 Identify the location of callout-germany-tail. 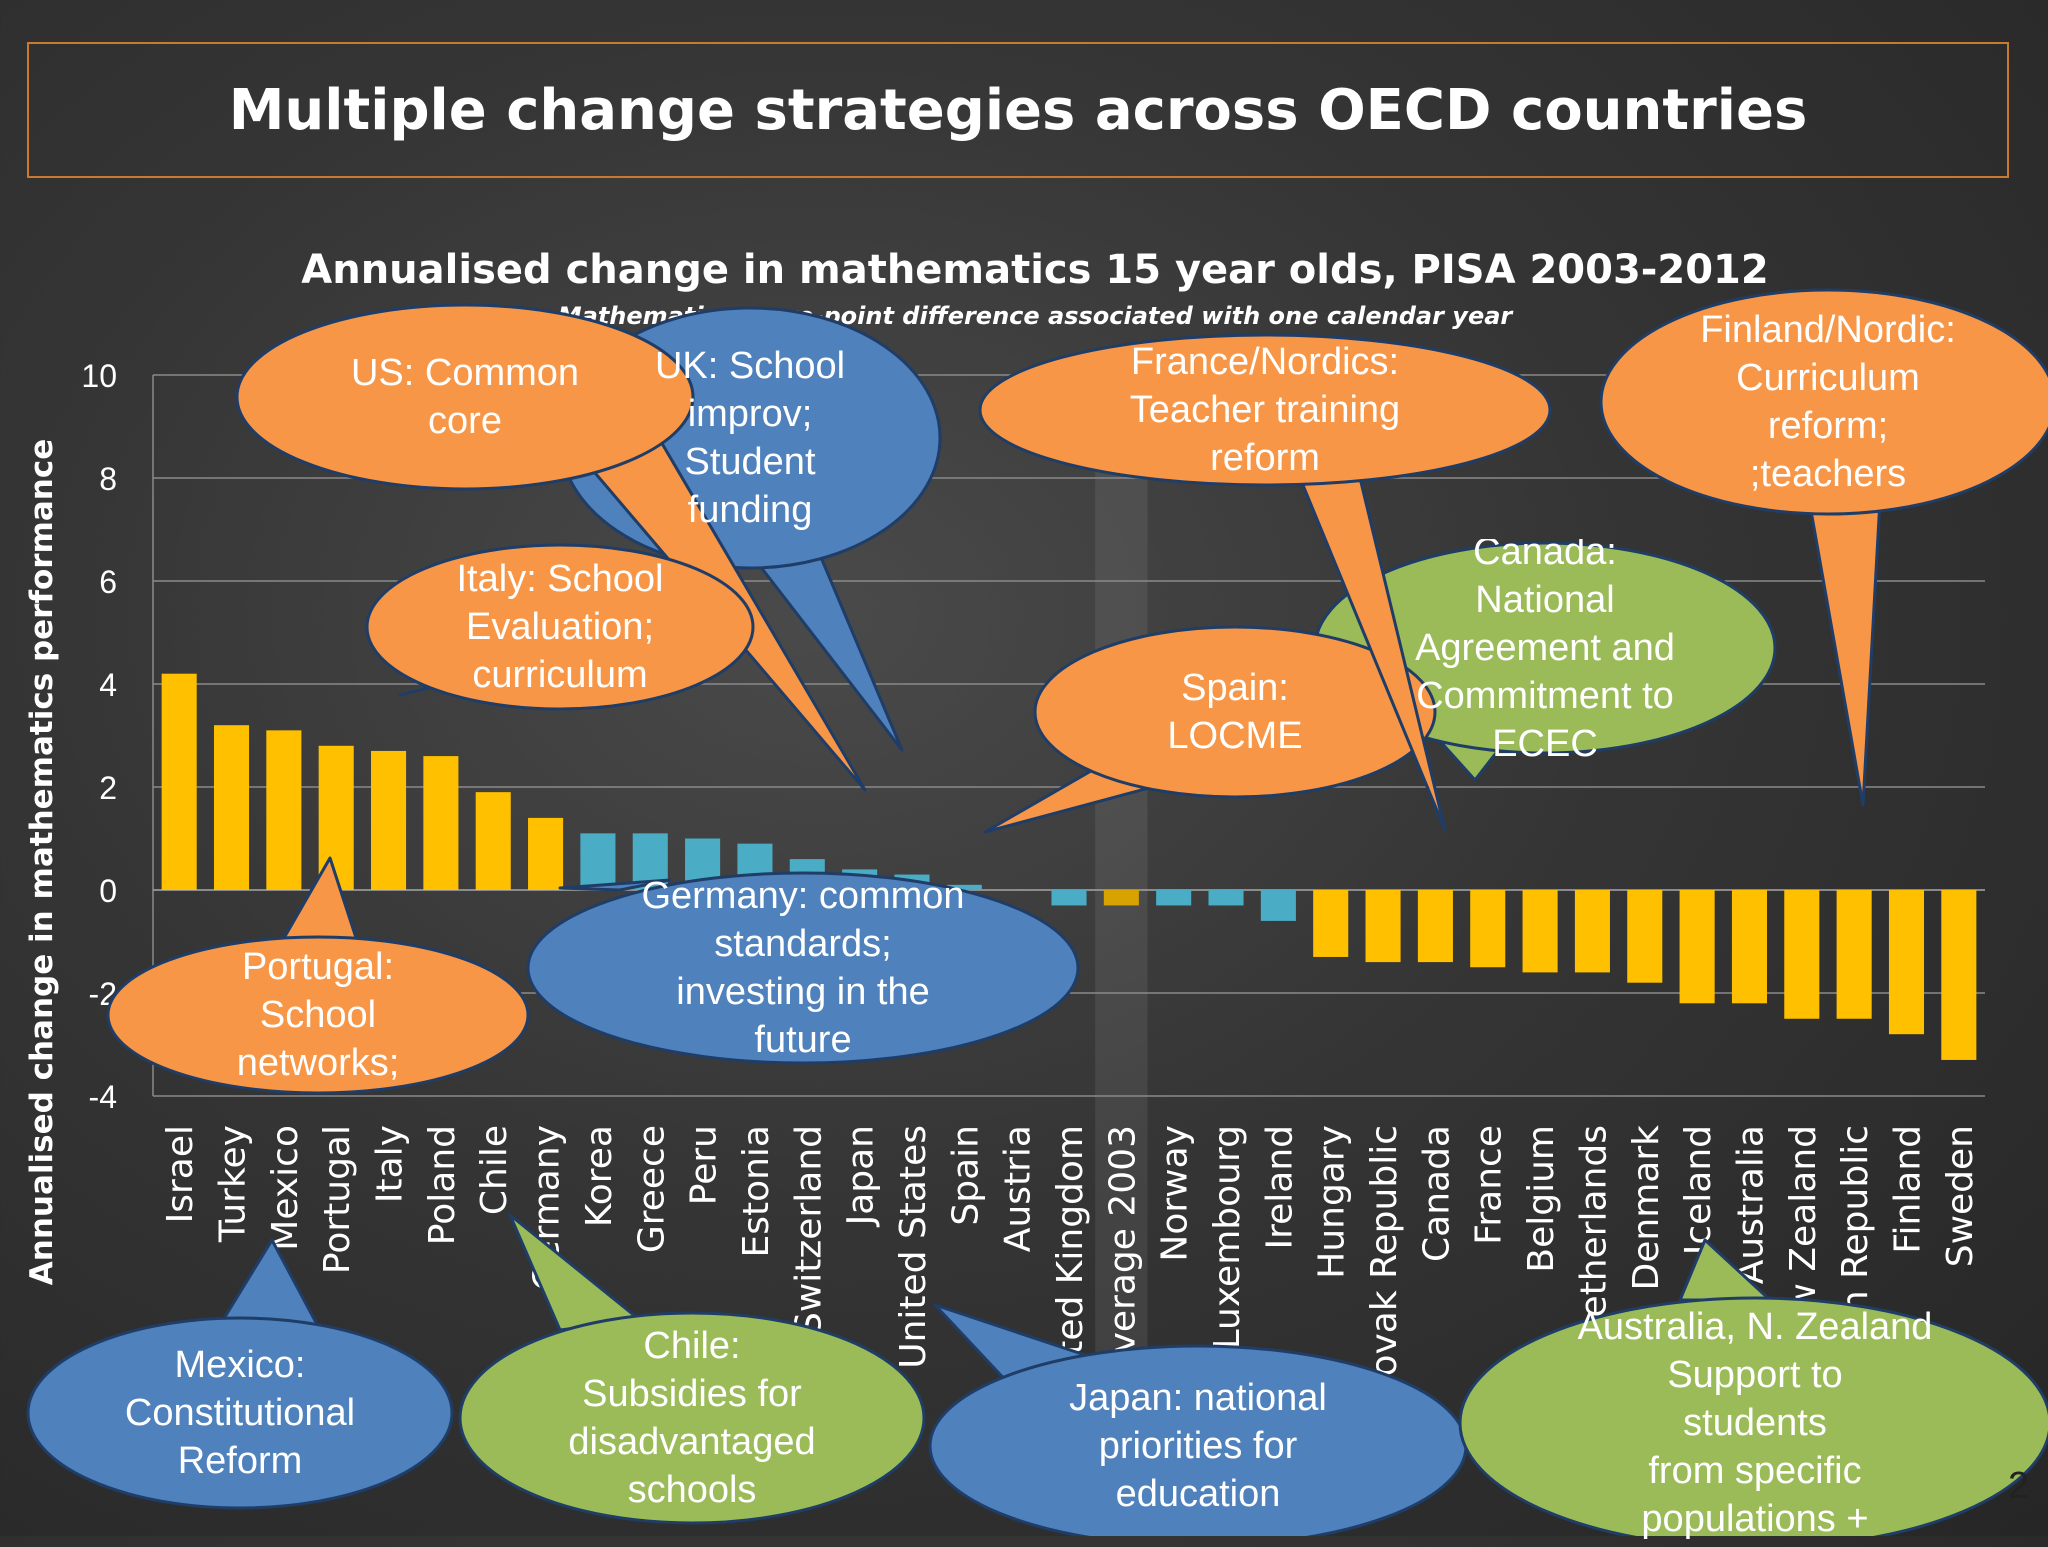
(615, 885).